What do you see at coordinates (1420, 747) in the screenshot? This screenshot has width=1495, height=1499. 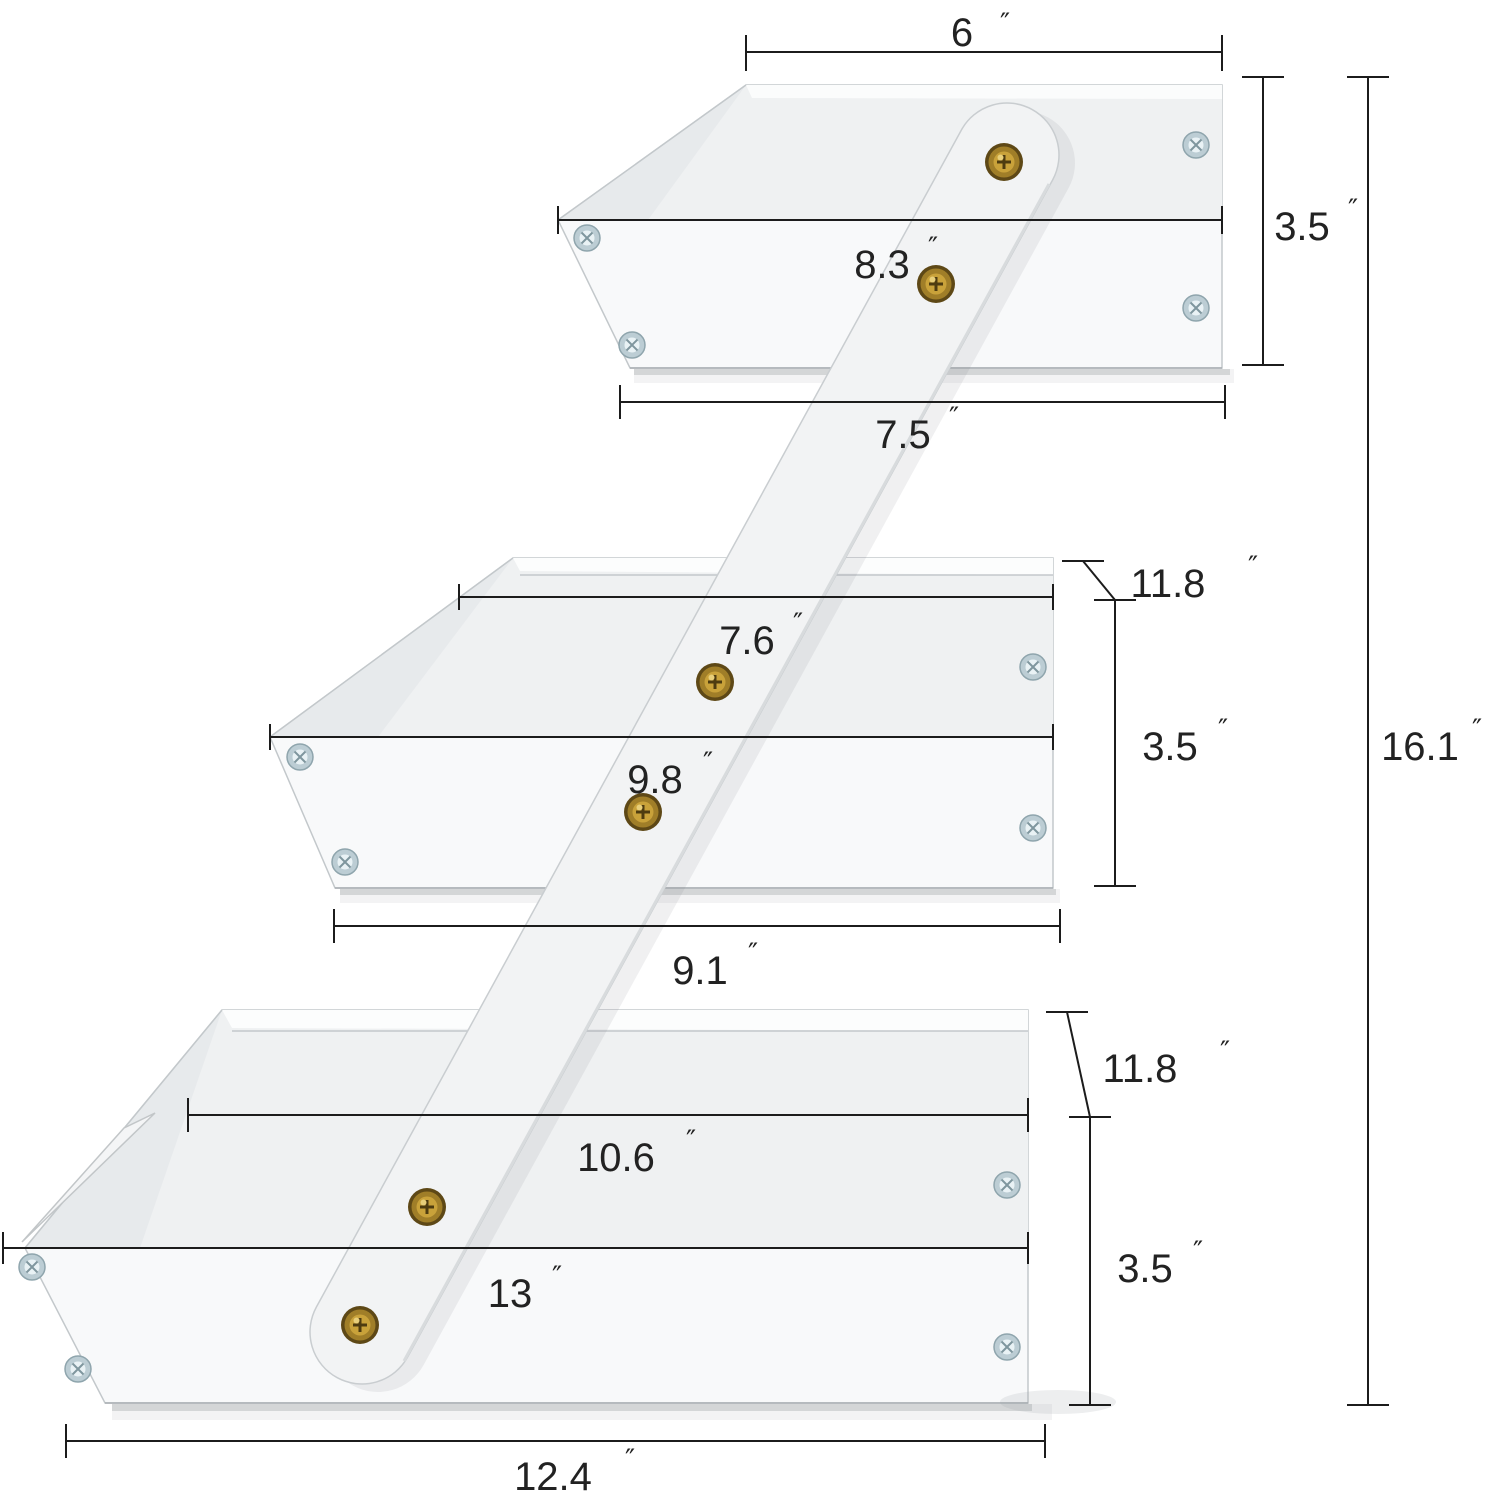 I see `dim-label-overall-height: 16.1` at bounding box center [1420, 747].